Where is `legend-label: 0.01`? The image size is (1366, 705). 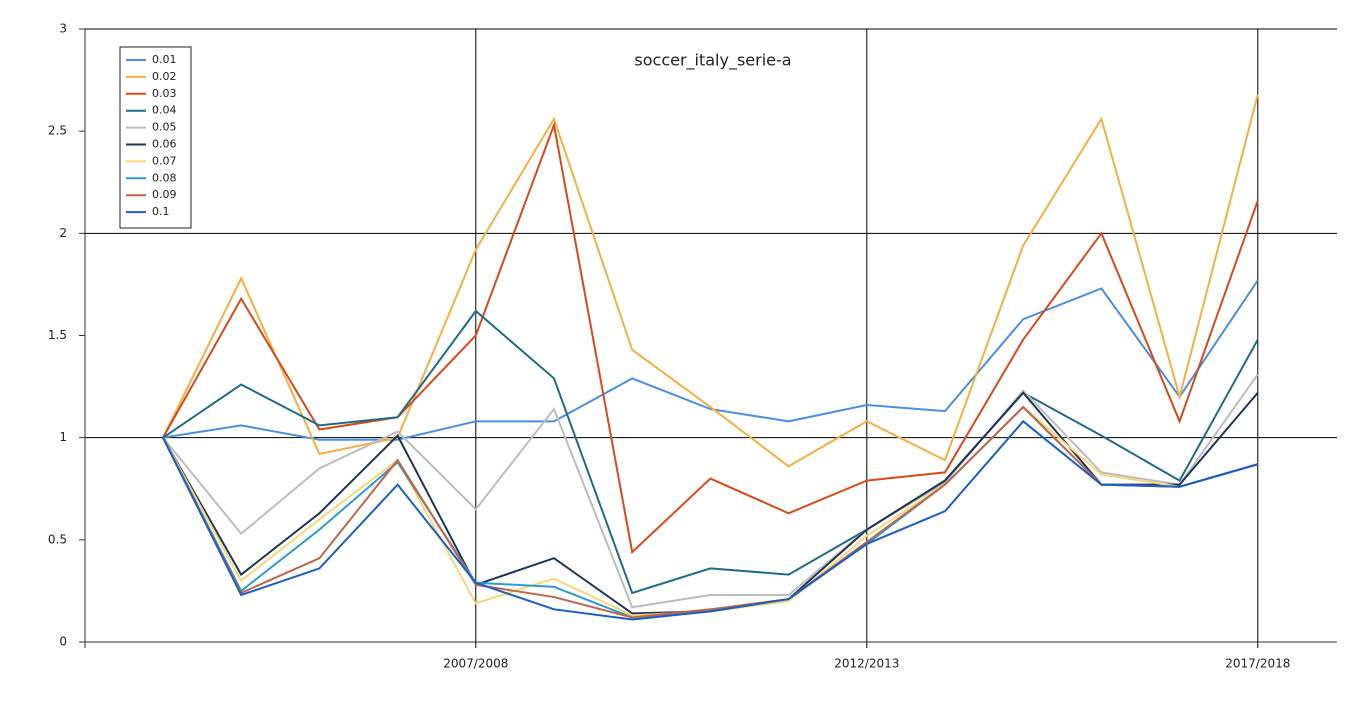
legend-label: 0.01 is located at coordinates (164, 59).